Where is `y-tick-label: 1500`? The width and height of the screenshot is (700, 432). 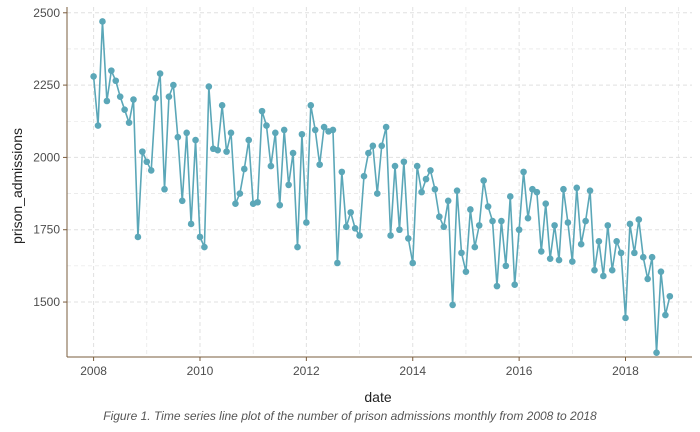
y-tick-label: 1500 is located at coordinates (46, 302).